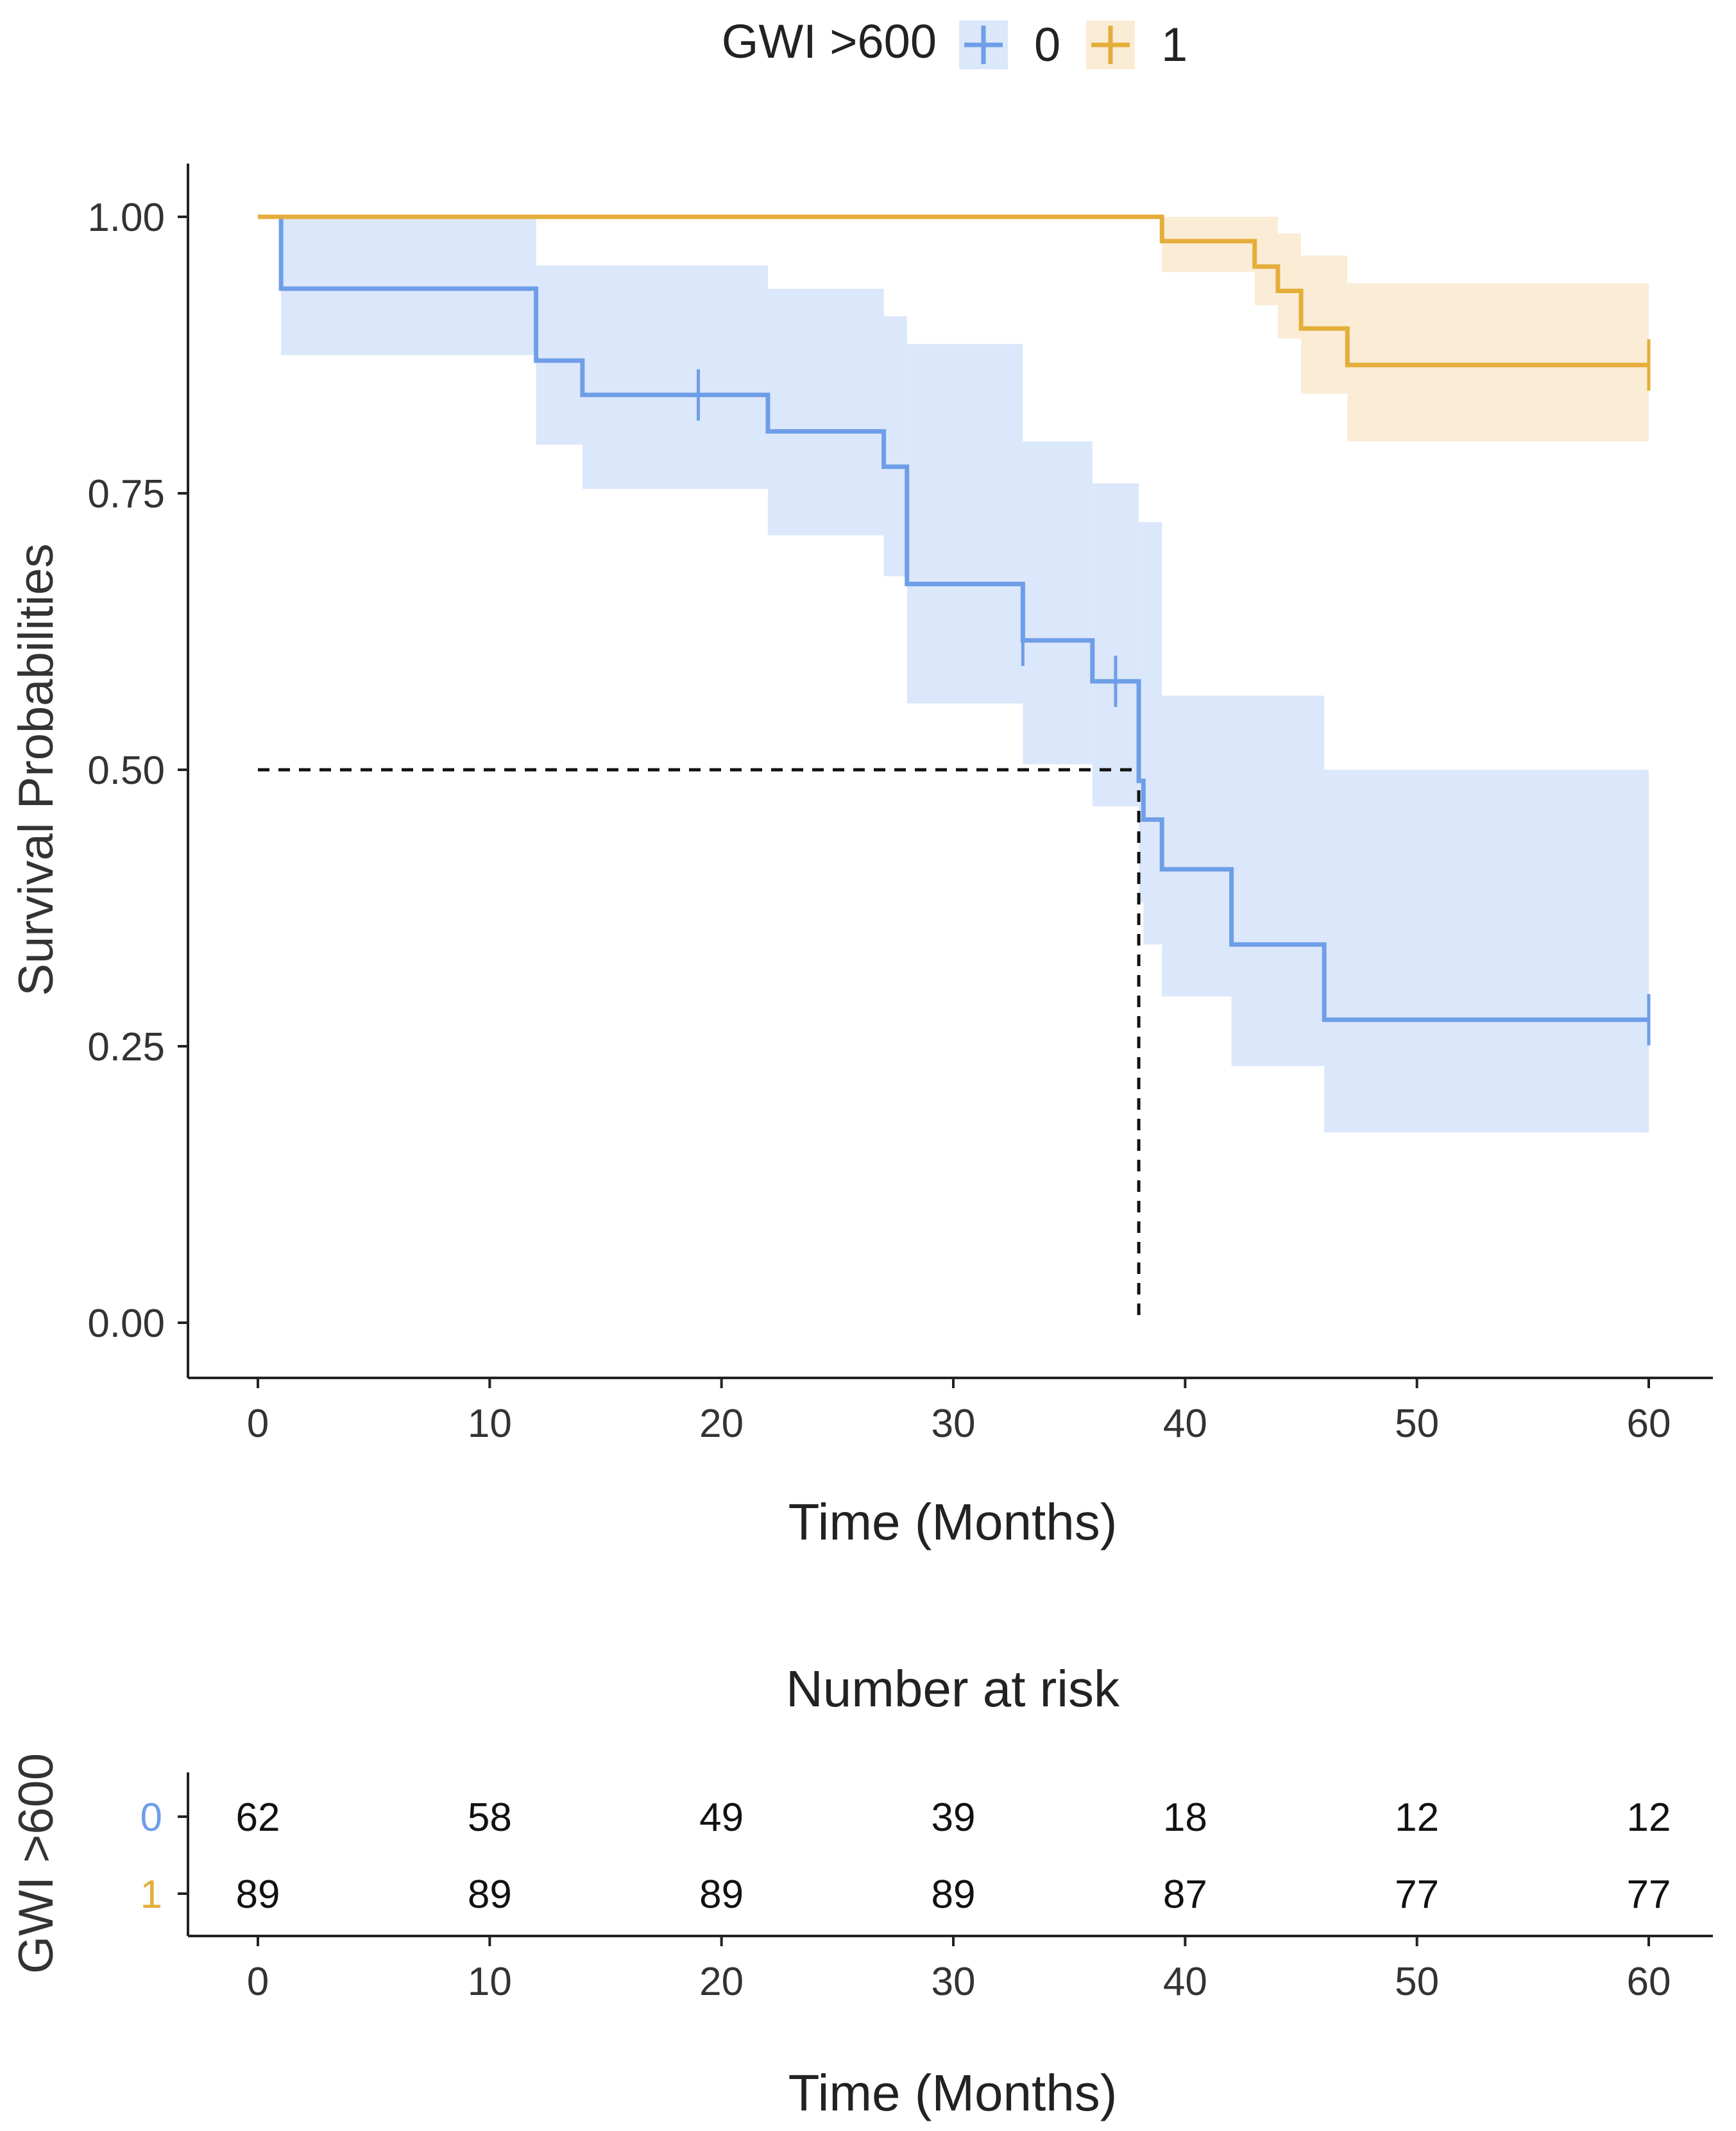 Image resolution: width=1736 pixels, height=2131 pixels. I want to click on x-tick-label: 30, so click(954, 1424).